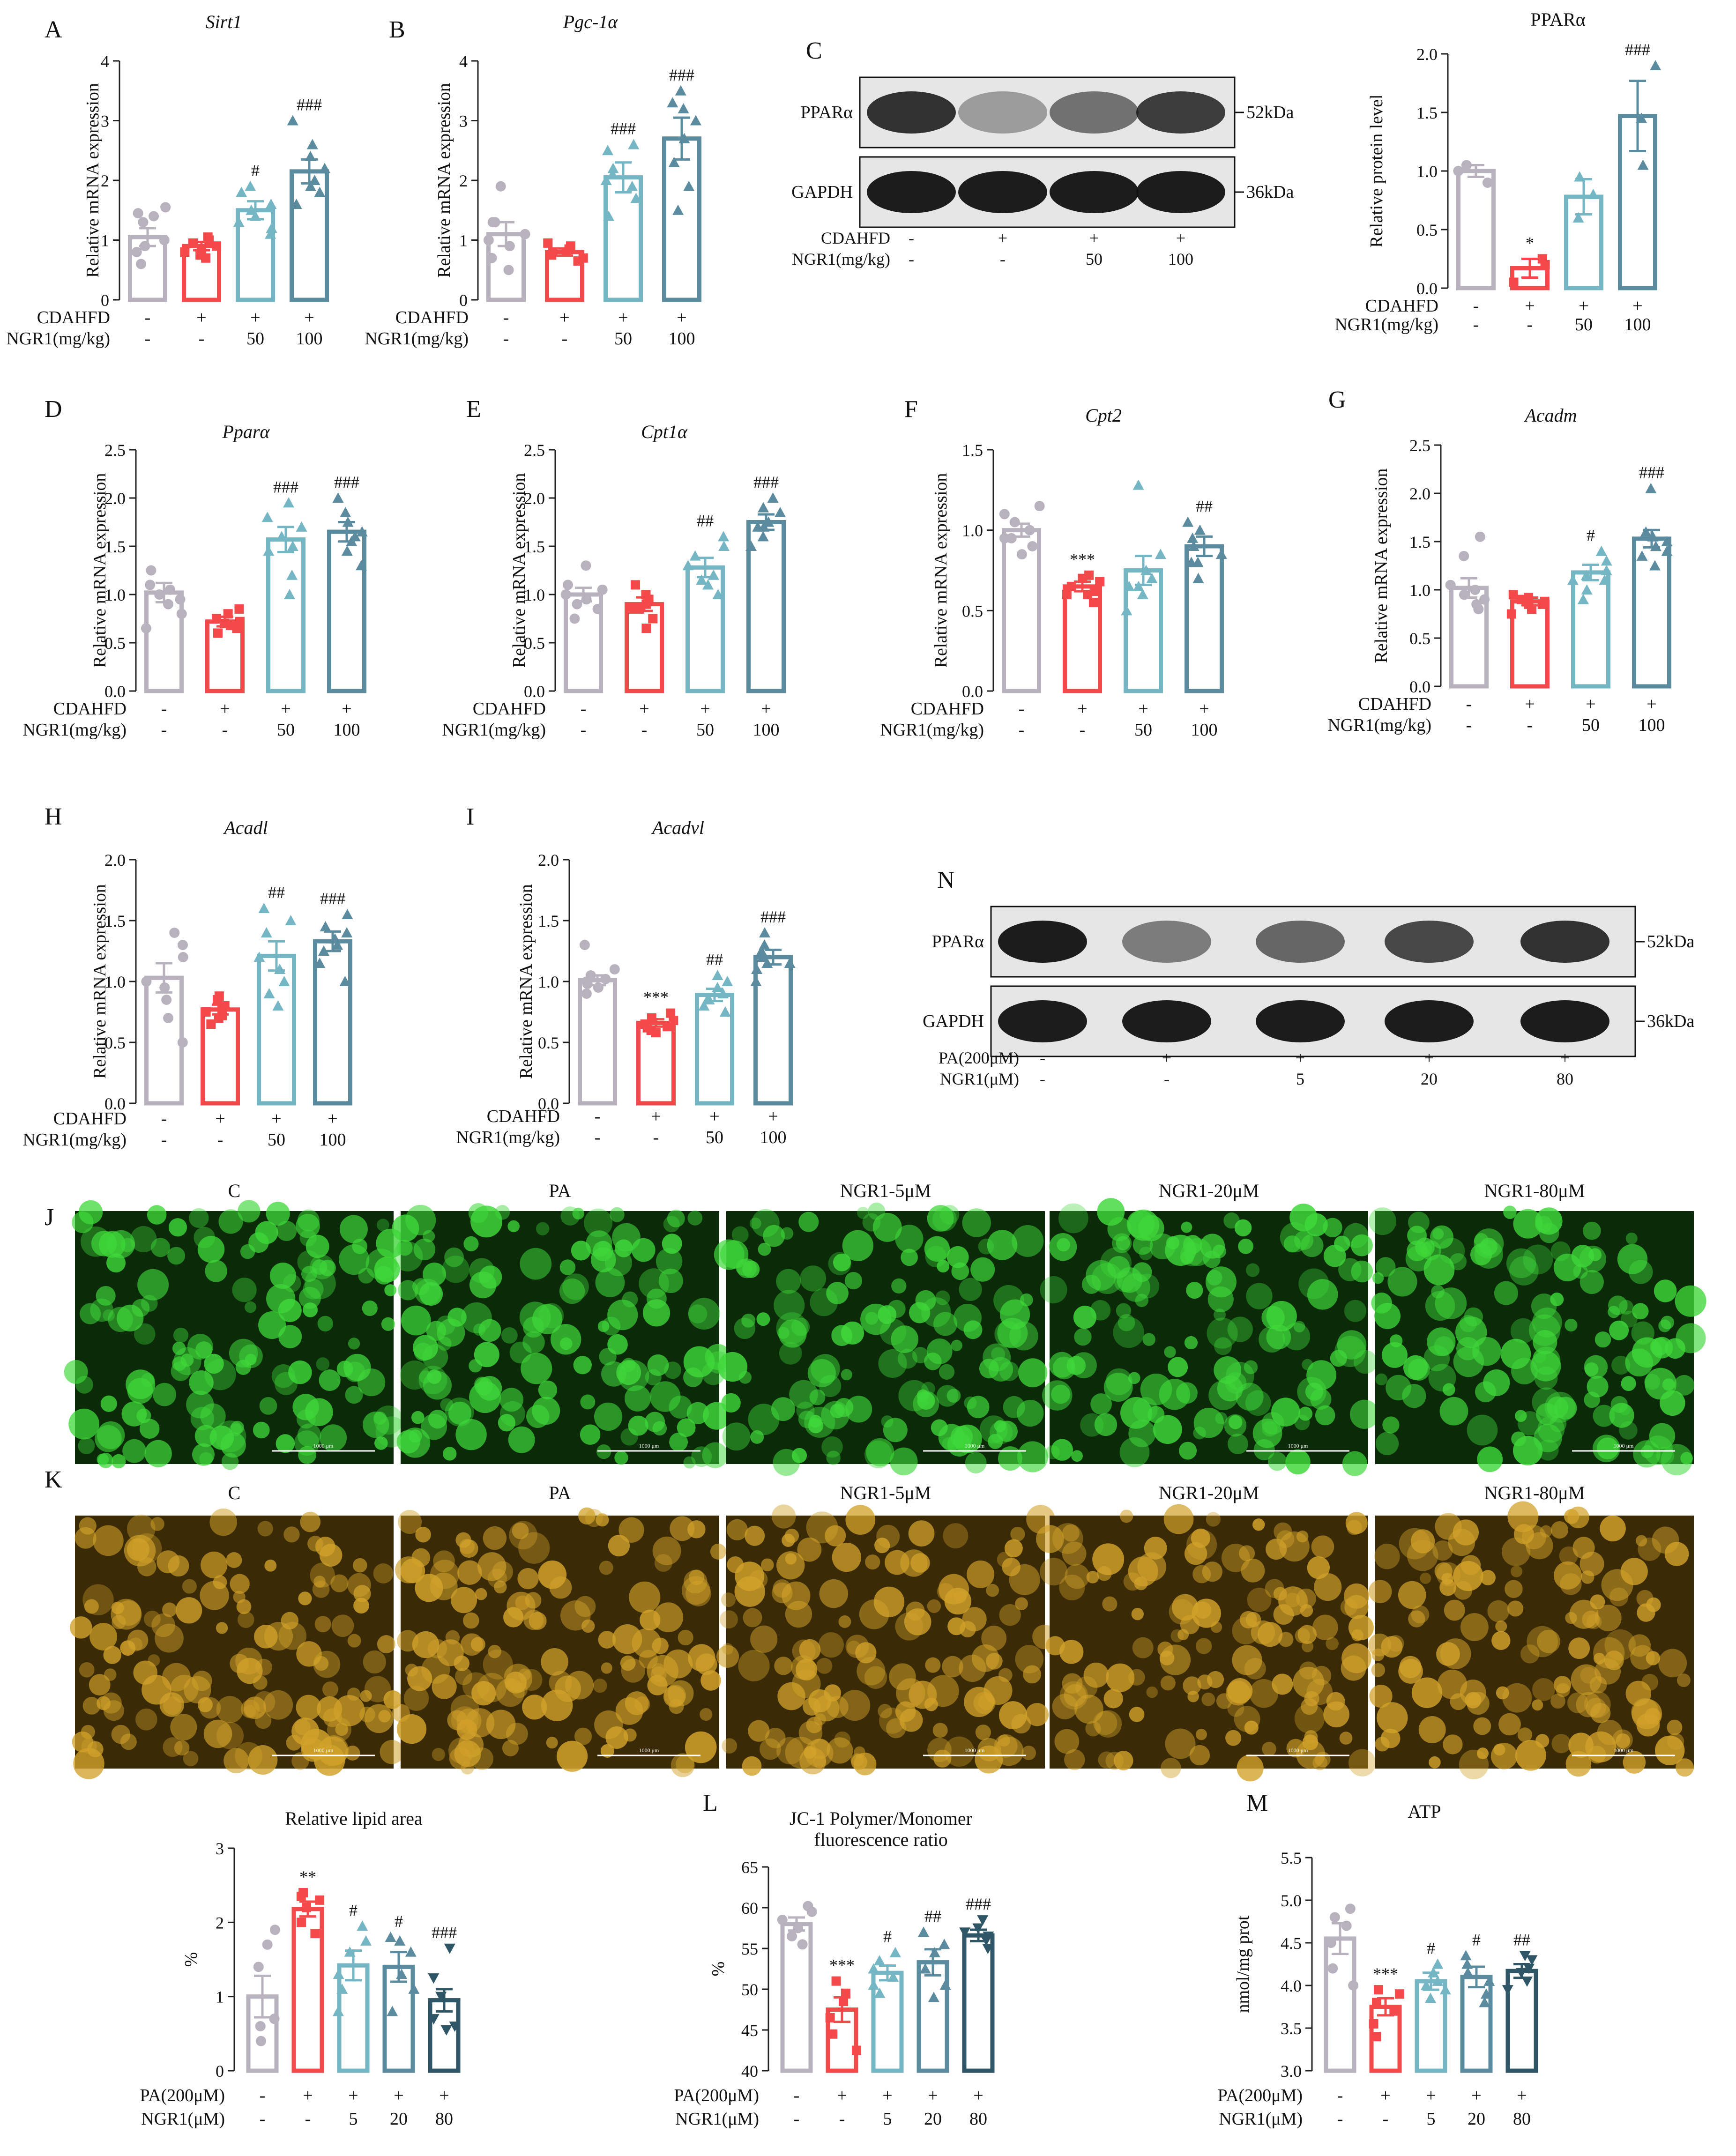  I want to click on image-label: NGR1-80μM, so click(1534, 1190).